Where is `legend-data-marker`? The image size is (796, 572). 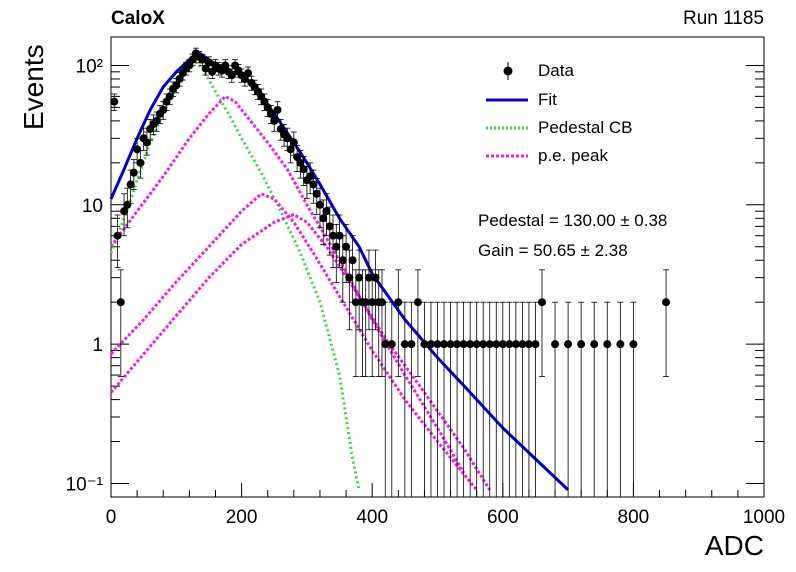
legend-data-marker is located at coordinates (508, 71).